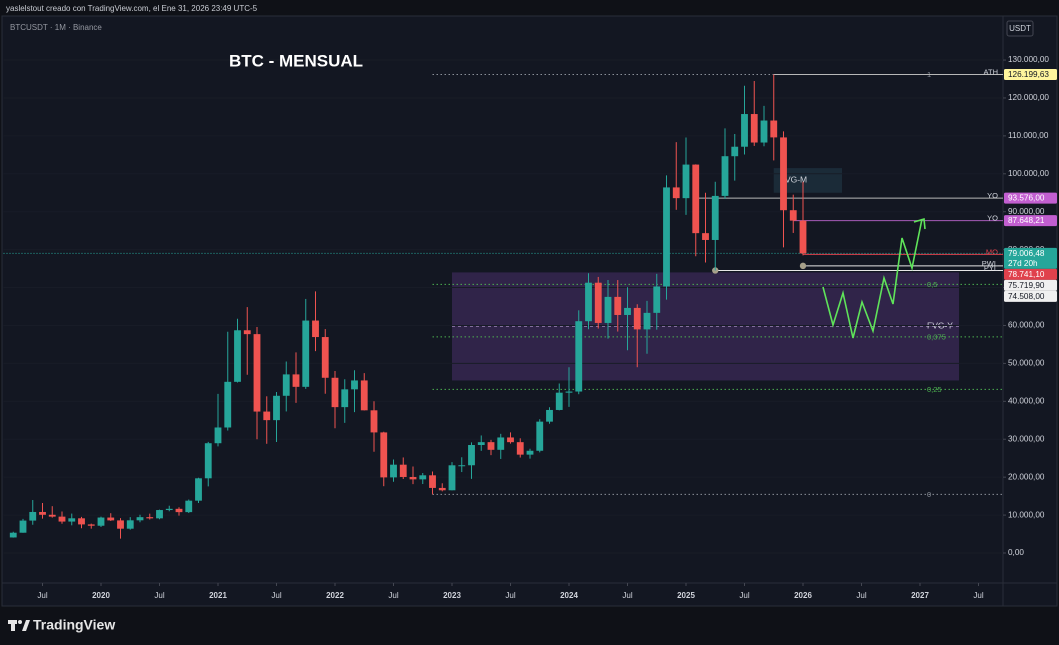 The image size is (1059, 645). Describe the element at coordinates (218, 595) in the screenshot. I see `x-tick-label: 2021` at that location.